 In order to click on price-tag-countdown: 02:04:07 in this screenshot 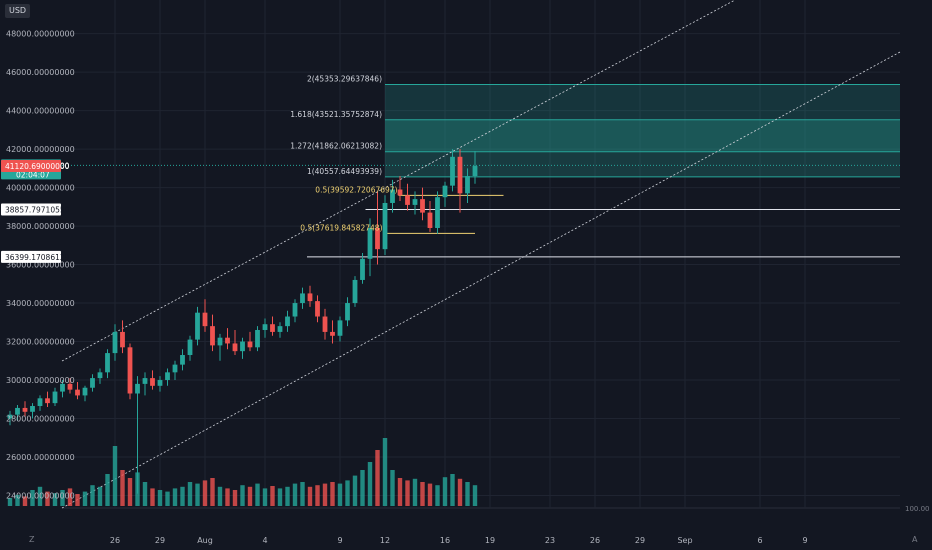, I will do `click(33, 174)`.